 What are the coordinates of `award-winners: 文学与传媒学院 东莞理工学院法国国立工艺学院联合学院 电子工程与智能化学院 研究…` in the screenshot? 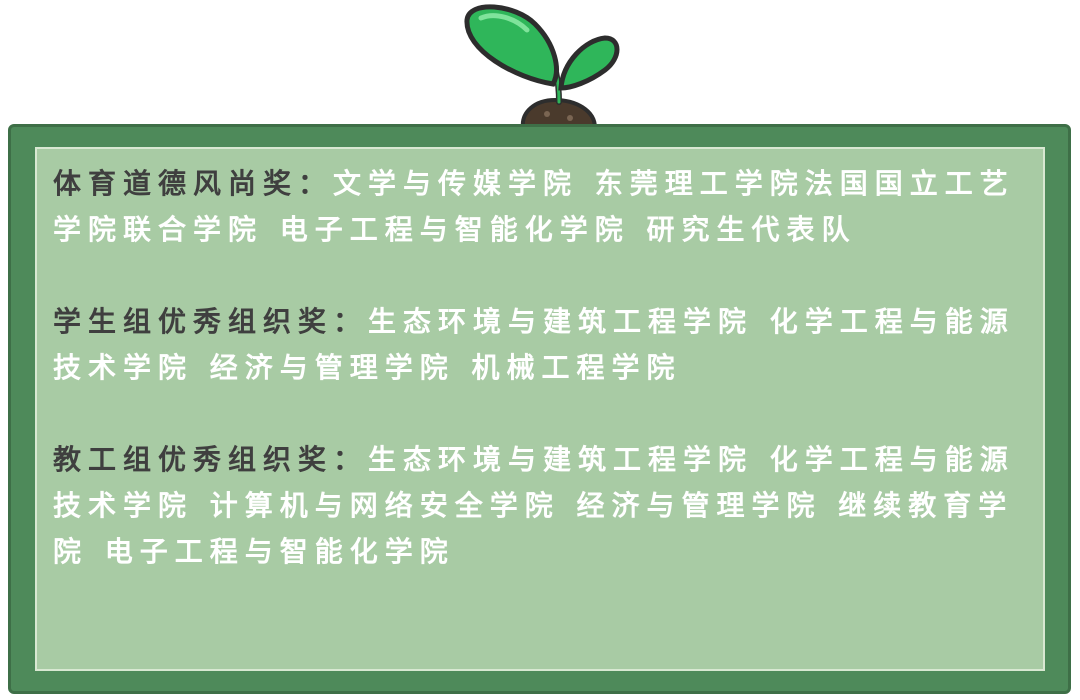 It's located at (534, 206).